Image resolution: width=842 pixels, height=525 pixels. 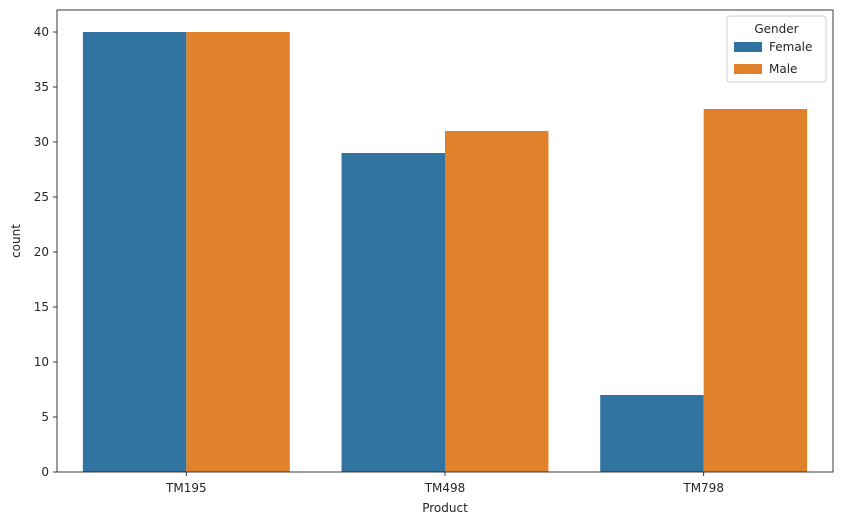 What do you see at coordinates (41, 252) in the screenshot?
I see `y-tick-label: 20` at bounding box center [41, 252].